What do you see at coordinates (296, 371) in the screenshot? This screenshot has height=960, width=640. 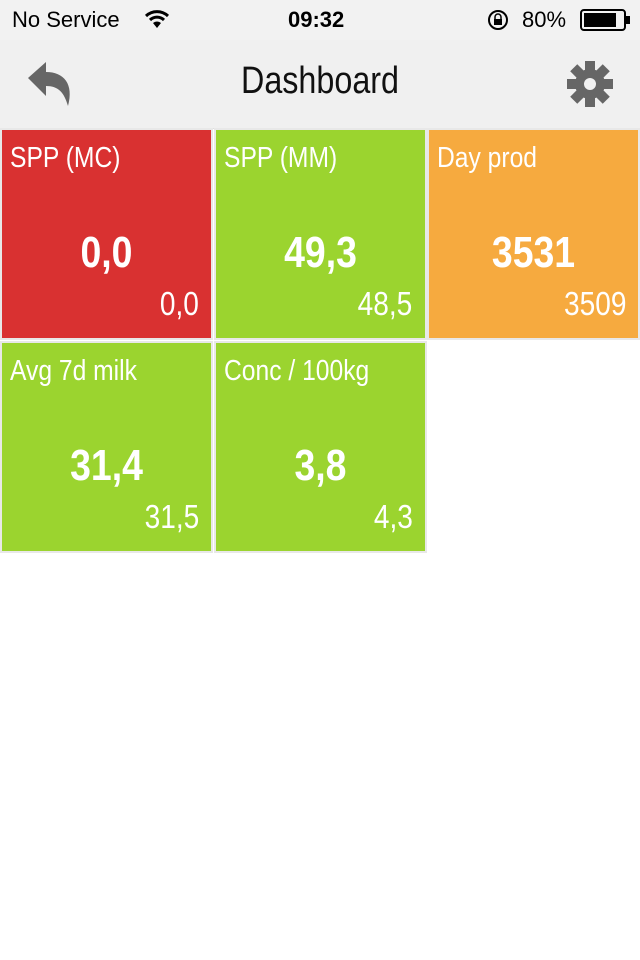 I see `tile-label: Conc / 100kg` at bounding box center [296, 371].